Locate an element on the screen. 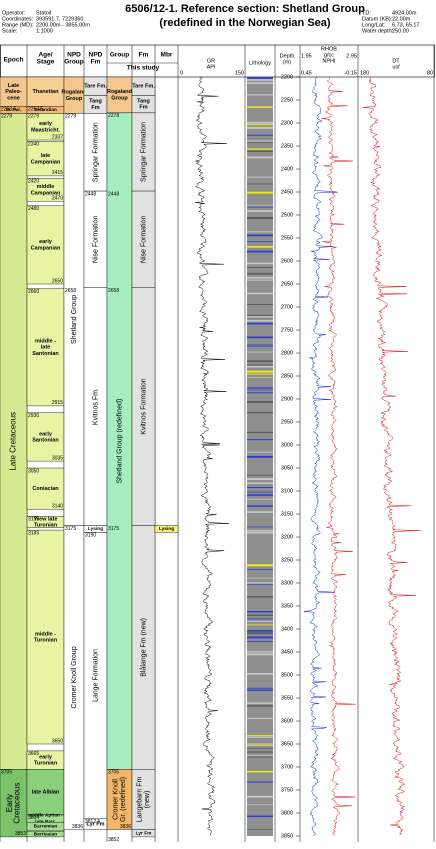  depth-label: 2340 is located at coordinates (33, 145).